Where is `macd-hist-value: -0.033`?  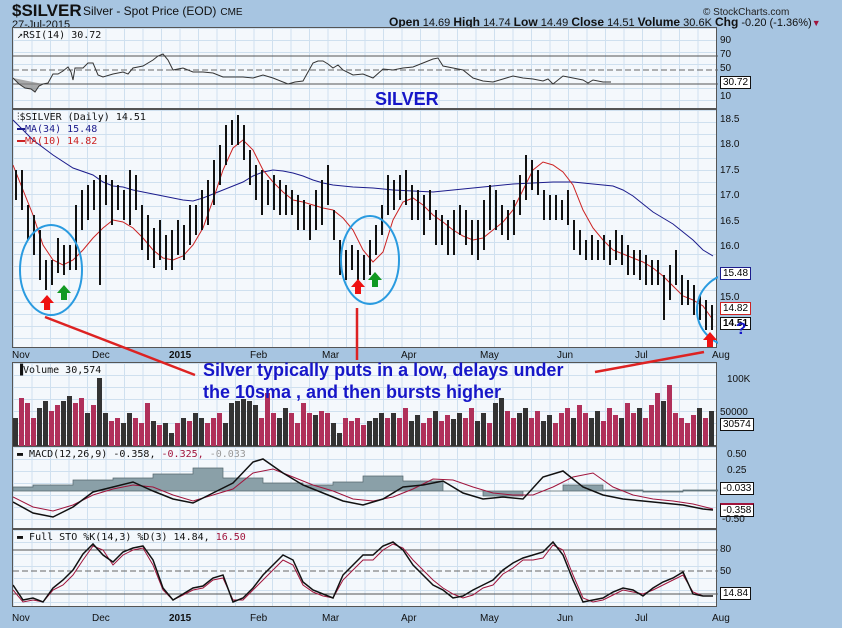 macd-hist-value: -0.033 is located at coordinates (227, 454).